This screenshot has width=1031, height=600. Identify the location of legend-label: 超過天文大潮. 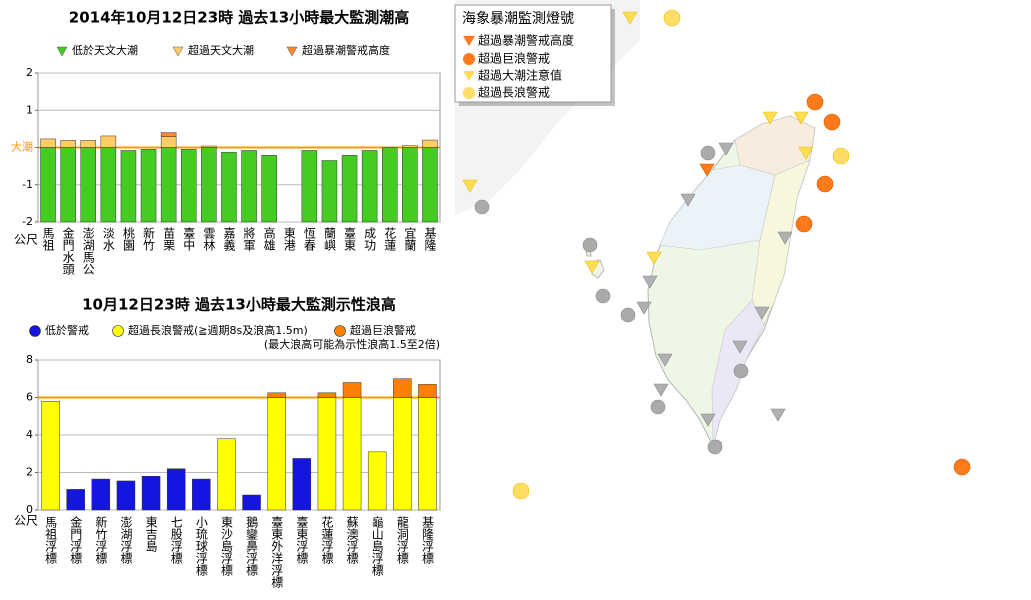
(221, 50).